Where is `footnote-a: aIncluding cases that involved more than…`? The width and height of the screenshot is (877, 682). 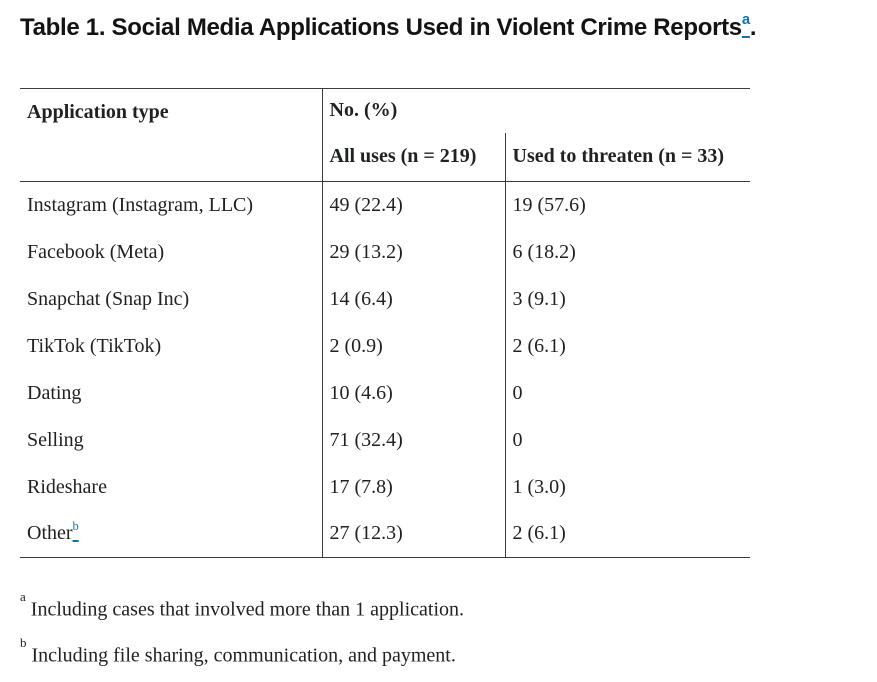 footnote-a: aIncluding cases that involved more than… is located at coordinates (430, 605).